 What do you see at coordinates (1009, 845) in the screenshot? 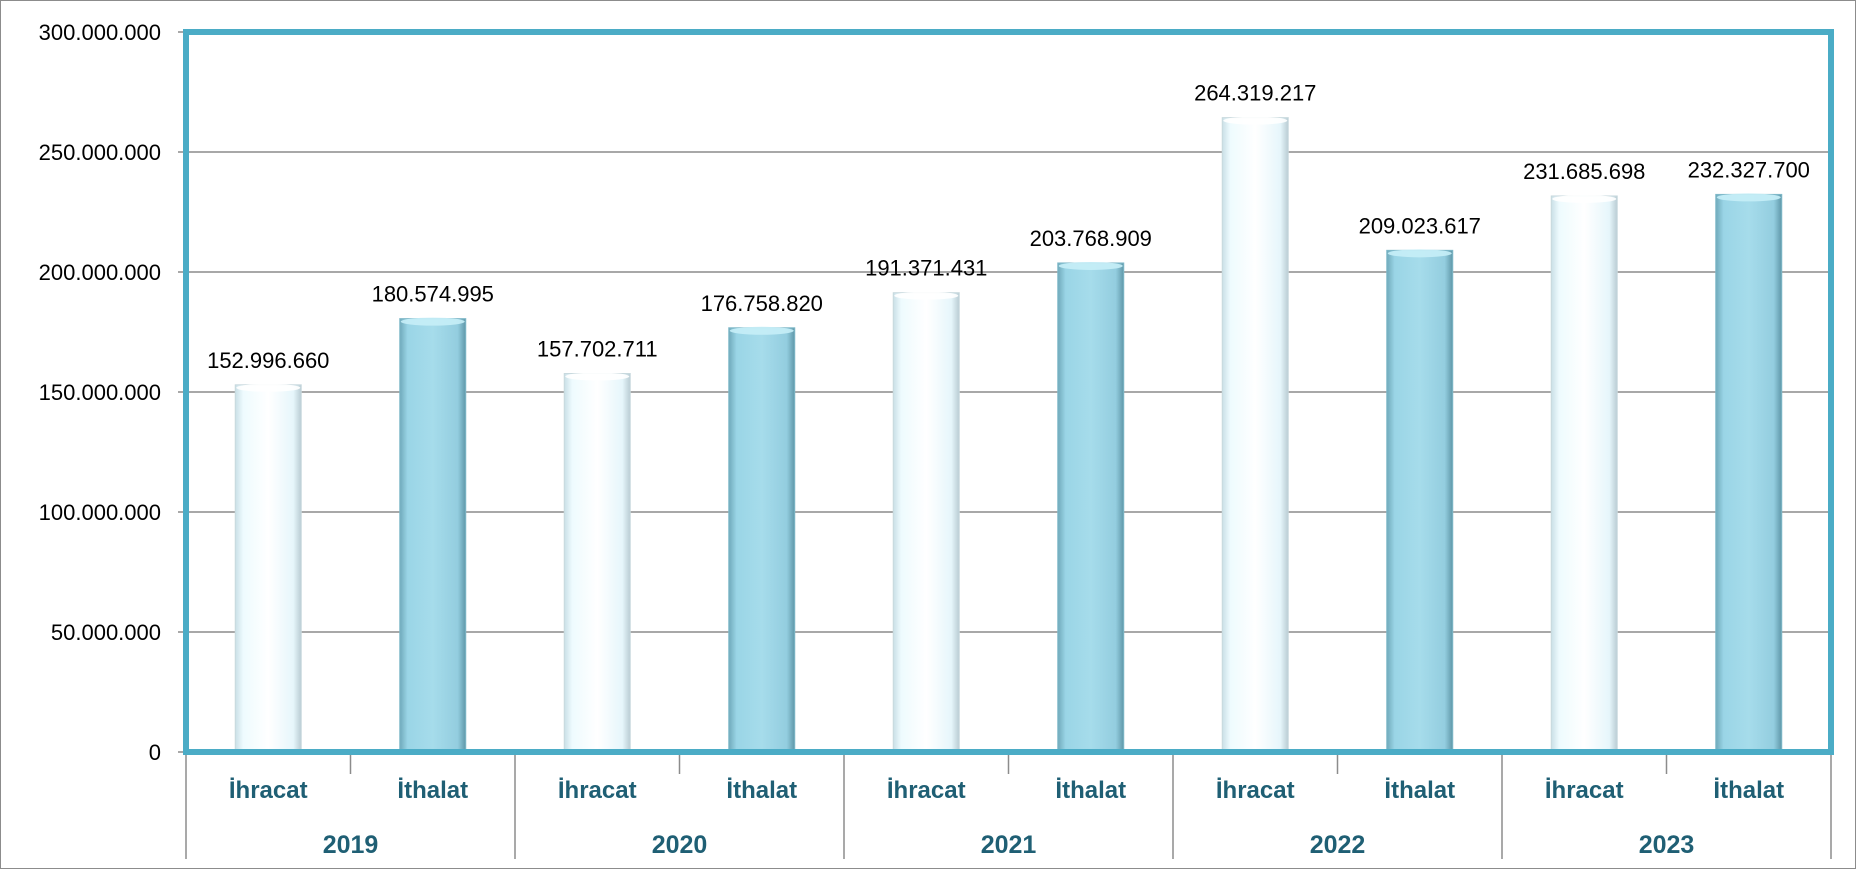
I see `year-group-label: 2021` at bounding box center [1009, 845].